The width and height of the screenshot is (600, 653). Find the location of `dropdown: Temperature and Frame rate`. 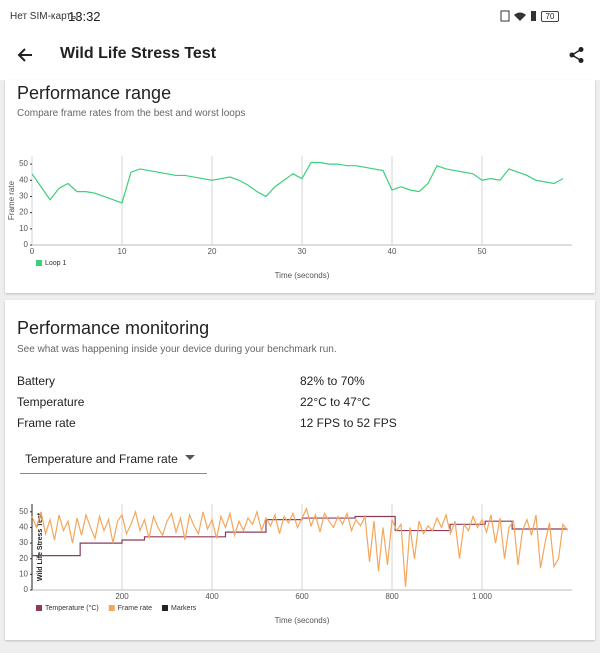

dropdown: Temperature and Frame rate is located at coordinates (113, 459).